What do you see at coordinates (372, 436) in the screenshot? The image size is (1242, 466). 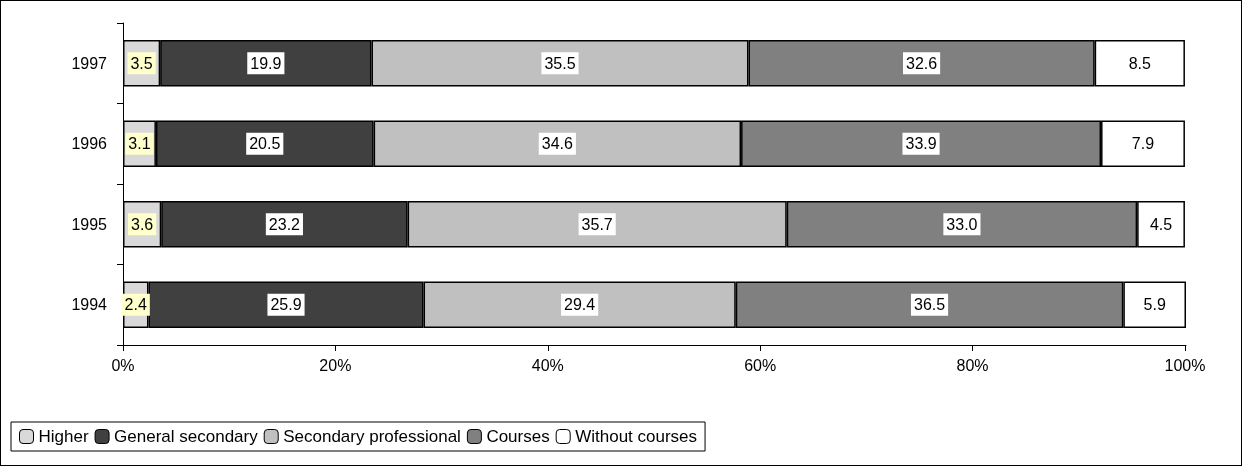 I see `legend-label: Secondary professional` at bounding box center [372, 436].